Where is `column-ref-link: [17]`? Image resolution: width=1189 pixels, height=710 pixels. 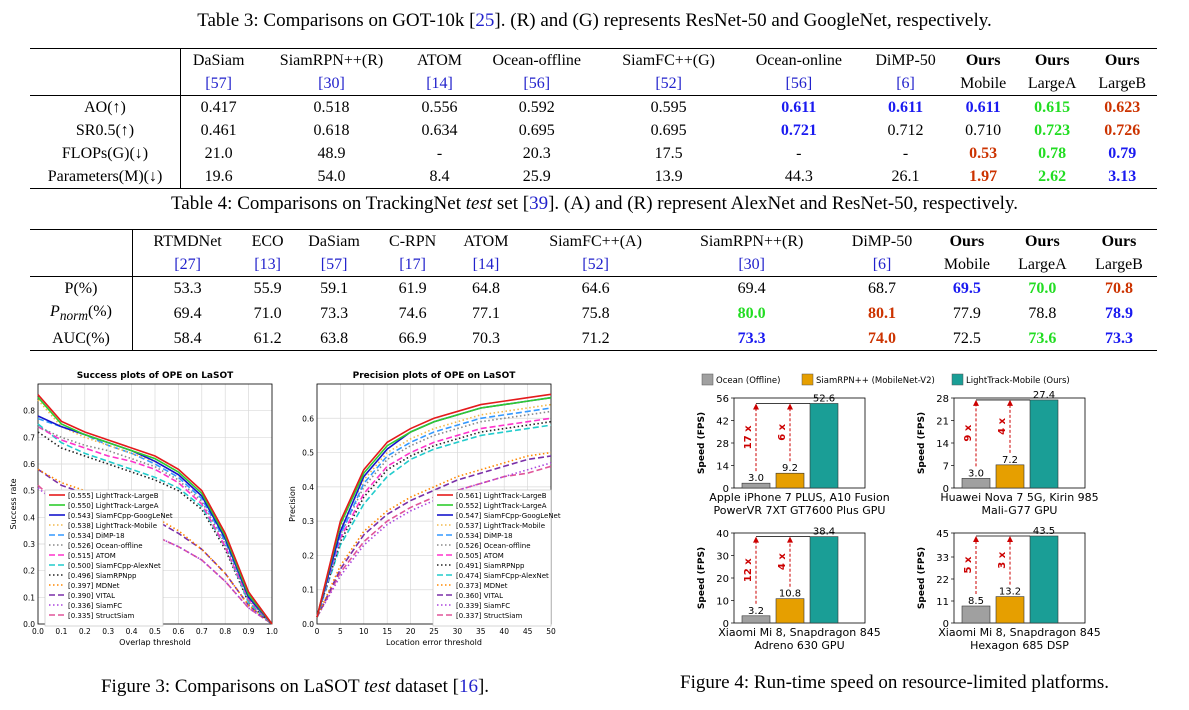 column-ref-link: [17] is located at coordinates (413, 265).